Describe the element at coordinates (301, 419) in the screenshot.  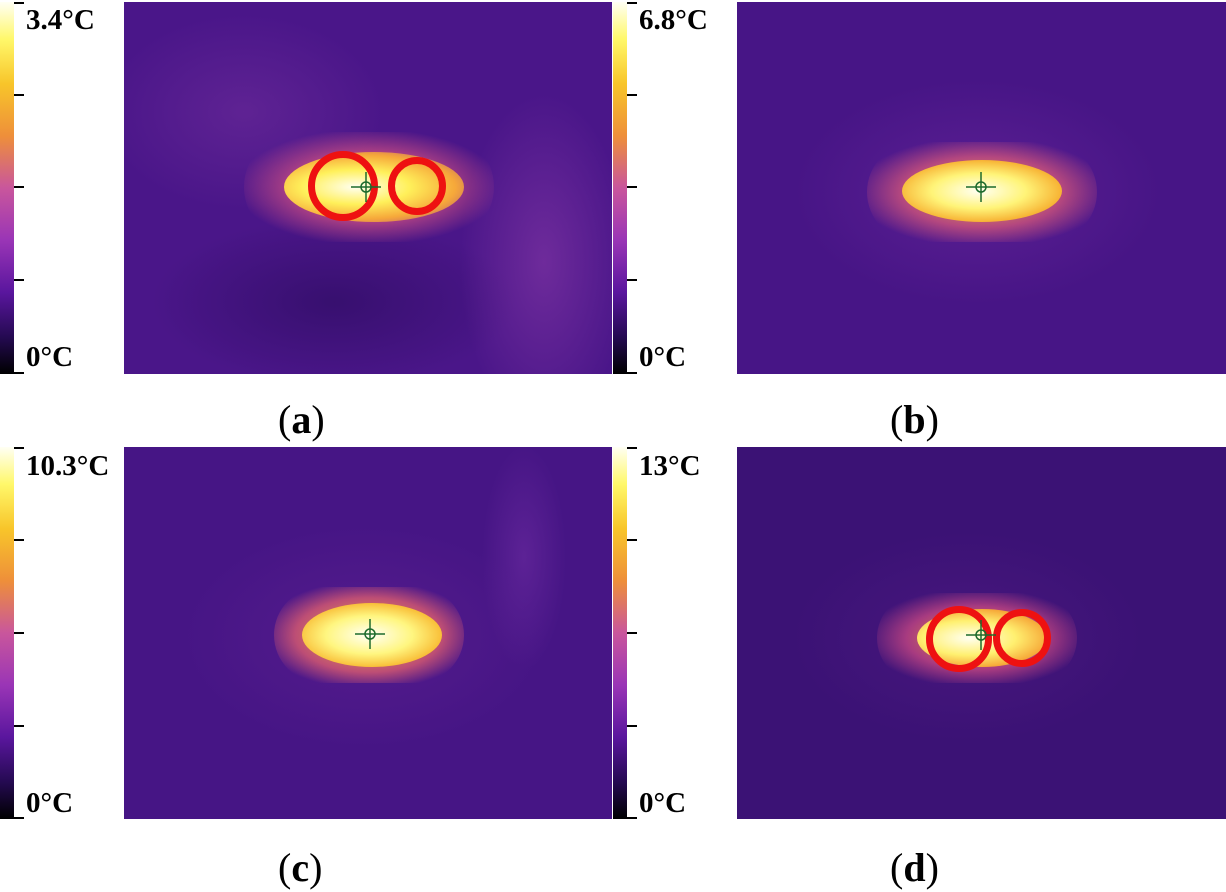
I see `caption-a: (a)` at that location.